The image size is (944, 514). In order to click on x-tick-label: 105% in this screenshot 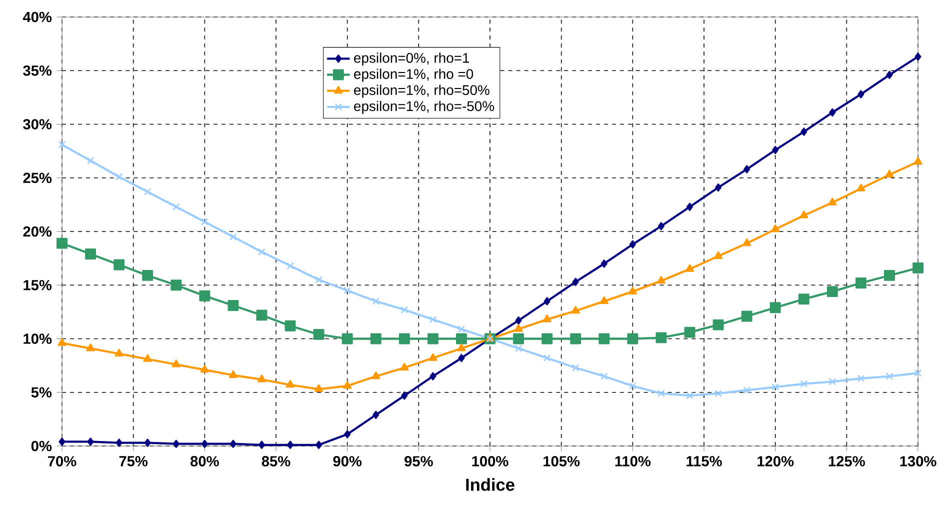, I will do `click(562, 461)`.